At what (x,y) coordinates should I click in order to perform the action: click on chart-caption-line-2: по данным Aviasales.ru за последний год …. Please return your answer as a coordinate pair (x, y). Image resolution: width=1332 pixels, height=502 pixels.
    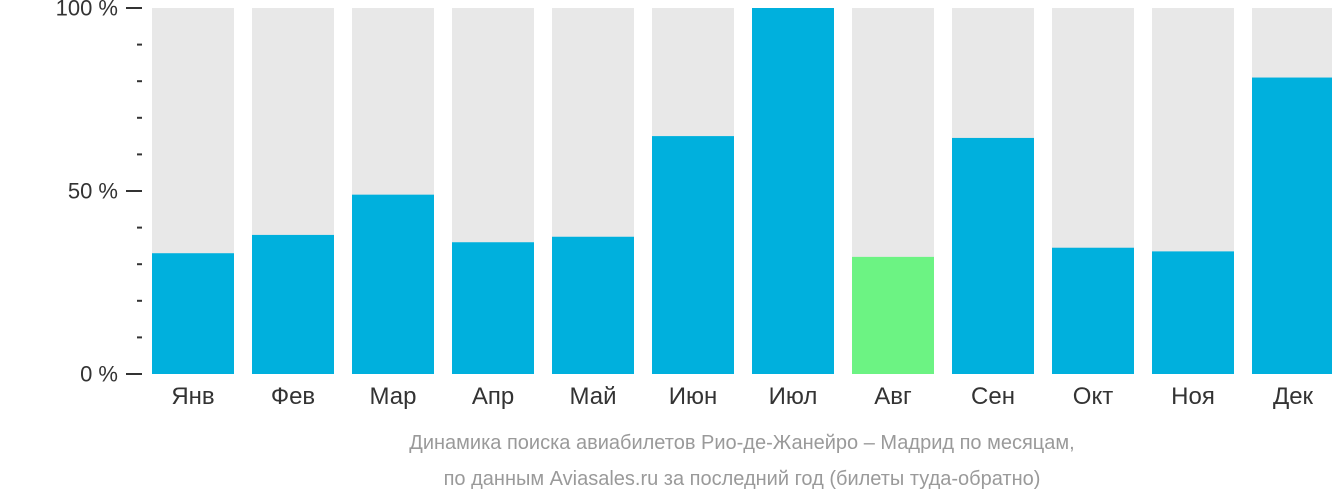
    Looking at the image, I should click on (742, 479).